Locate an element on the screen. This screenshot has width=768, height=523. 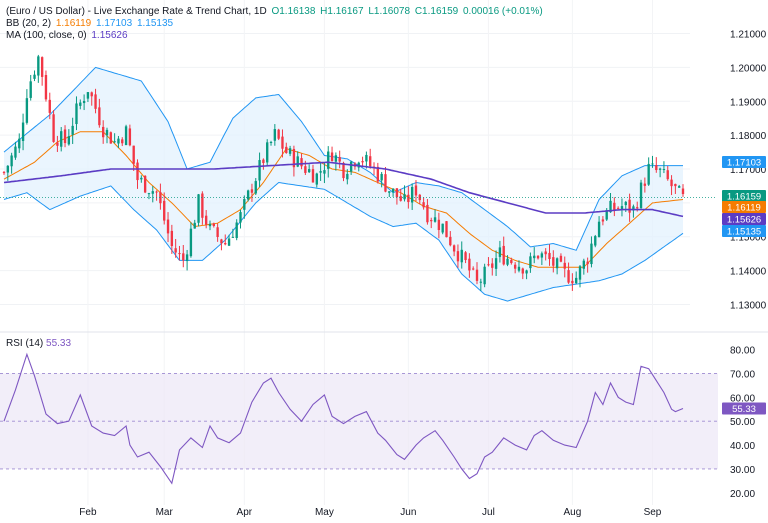
price-tick-label: 1.13000 is located at coordinates (748, 305).